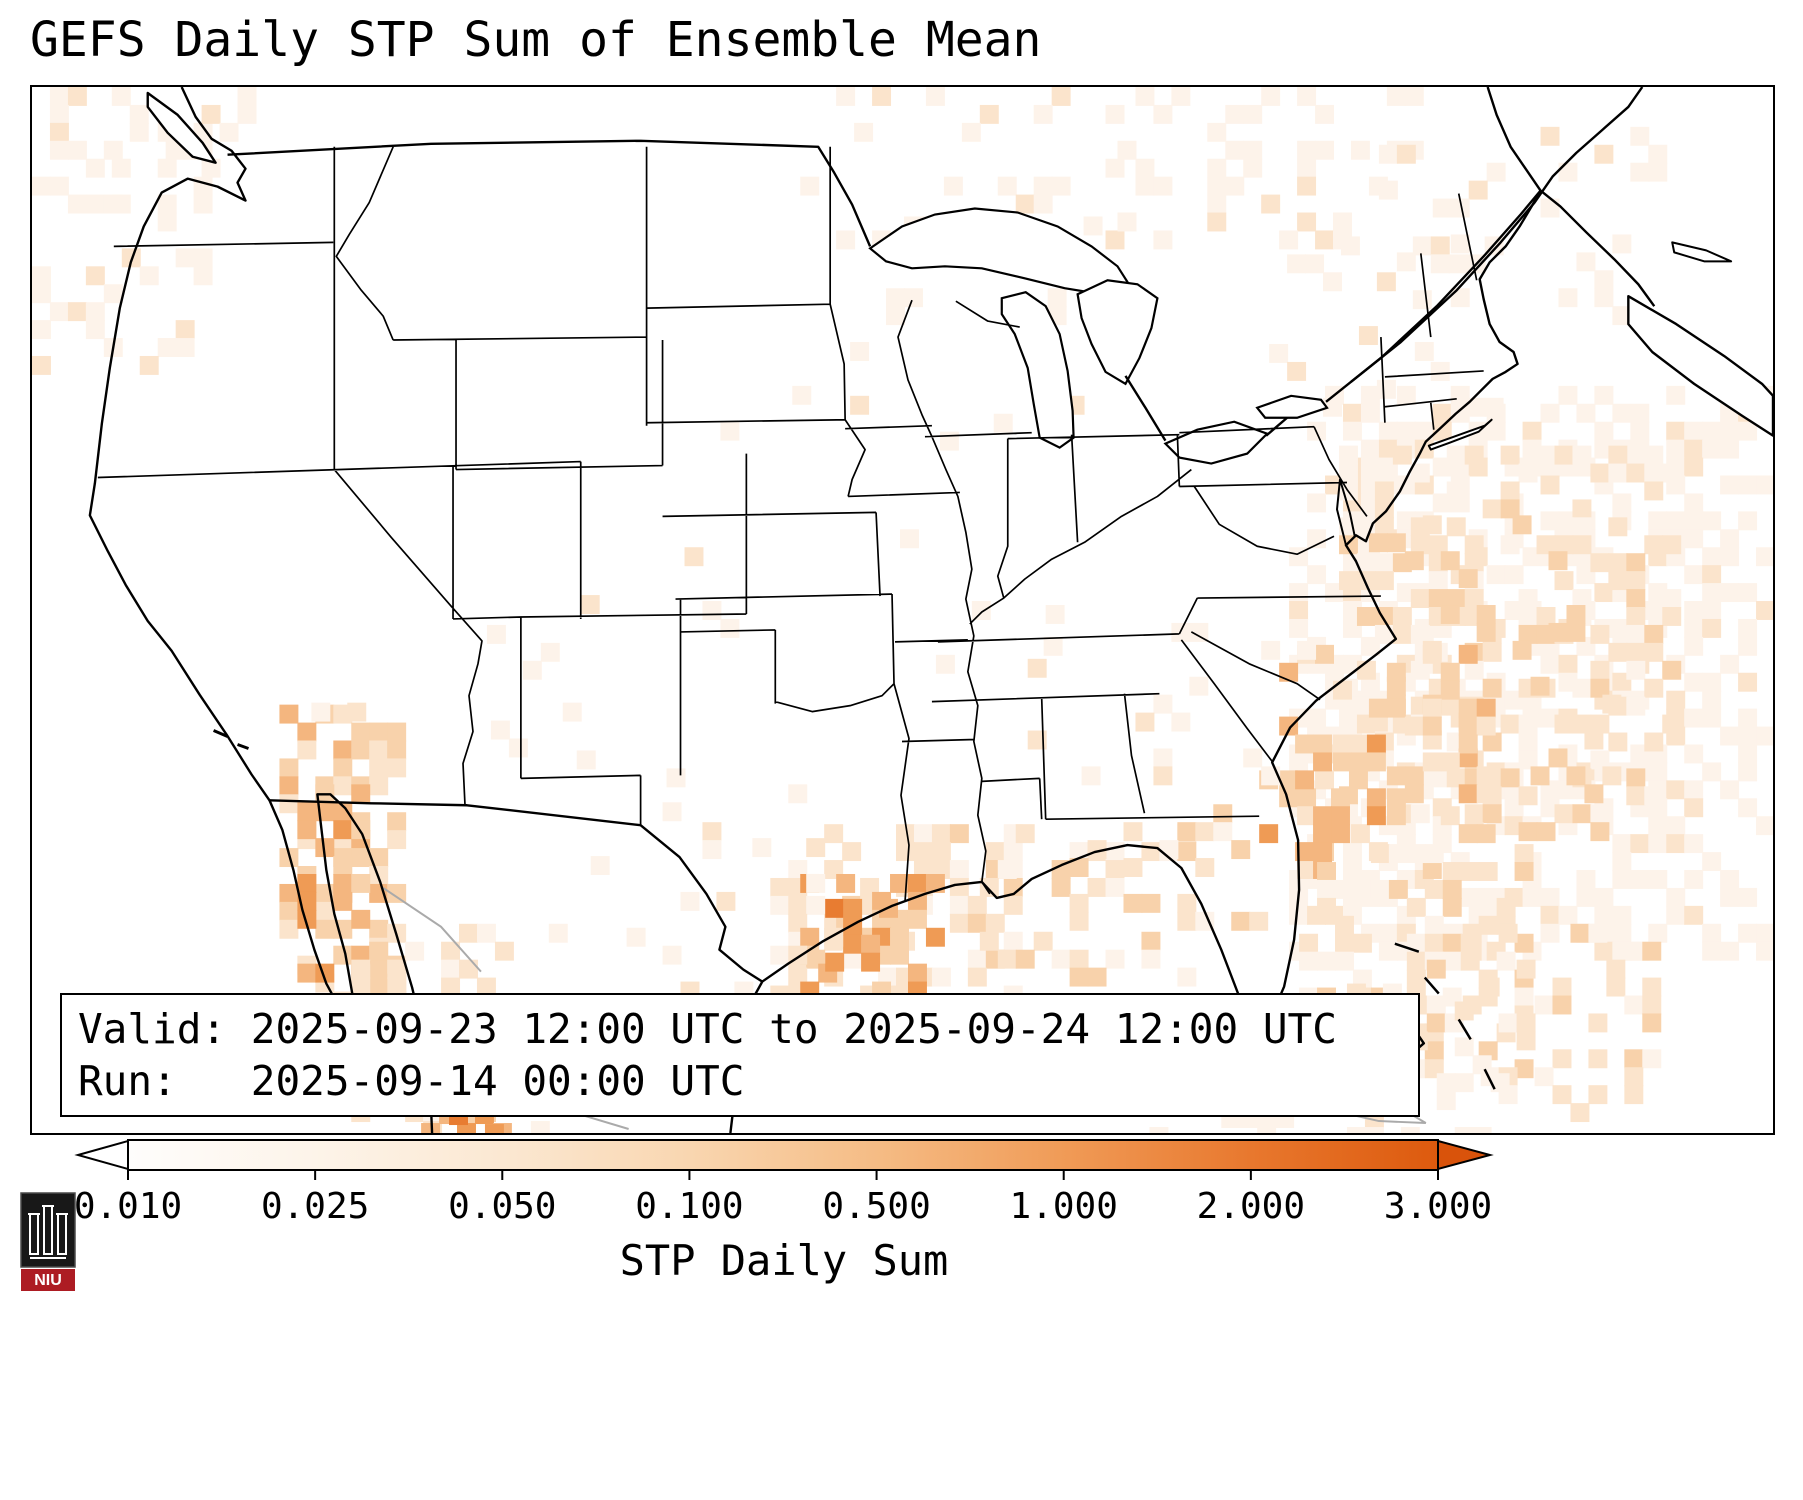 This screenshot has width=1803, height=1500. I want to click on run-time-text: Run: 2025-09-14 00:00 UTC, so click(411, 1081).